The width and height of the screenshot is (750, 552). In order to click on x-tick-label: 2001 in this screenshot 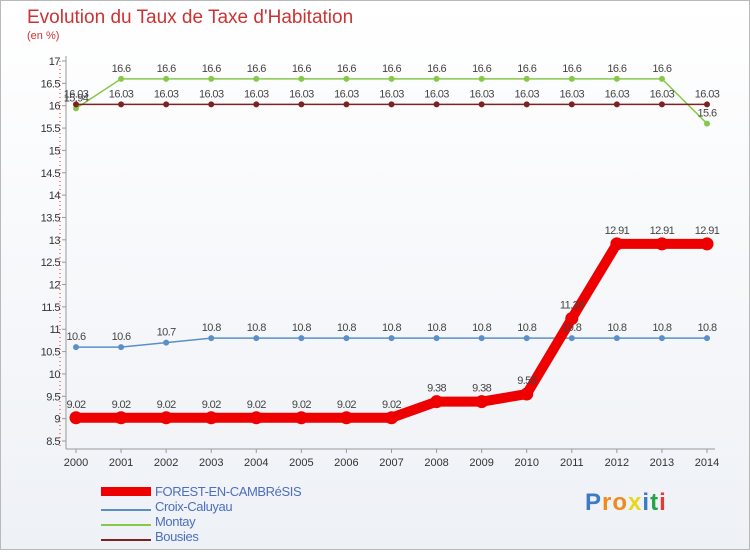, I will do `click(121, 463)`.